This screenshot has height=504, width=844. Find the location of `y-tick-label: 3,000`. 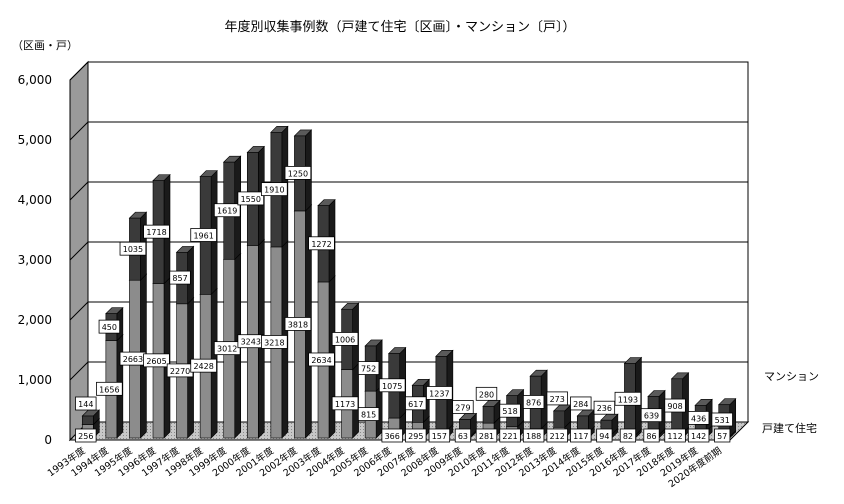

y-tick-label: 3,000 is located at coordinates (35, 260).